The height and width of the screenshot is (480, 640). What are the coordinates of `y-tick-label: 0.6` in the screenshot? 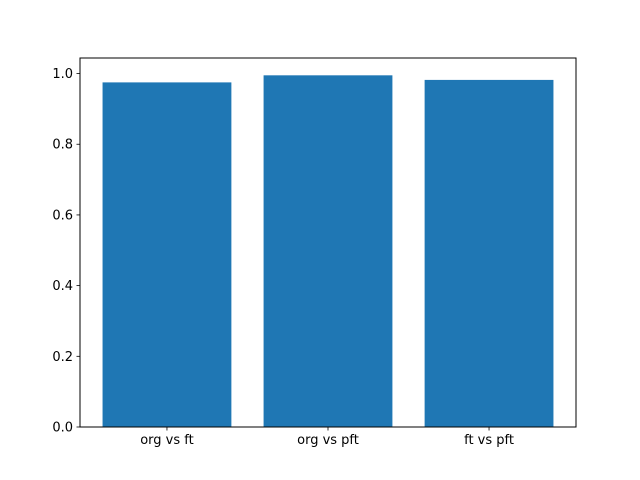 It's located at (62, 215).